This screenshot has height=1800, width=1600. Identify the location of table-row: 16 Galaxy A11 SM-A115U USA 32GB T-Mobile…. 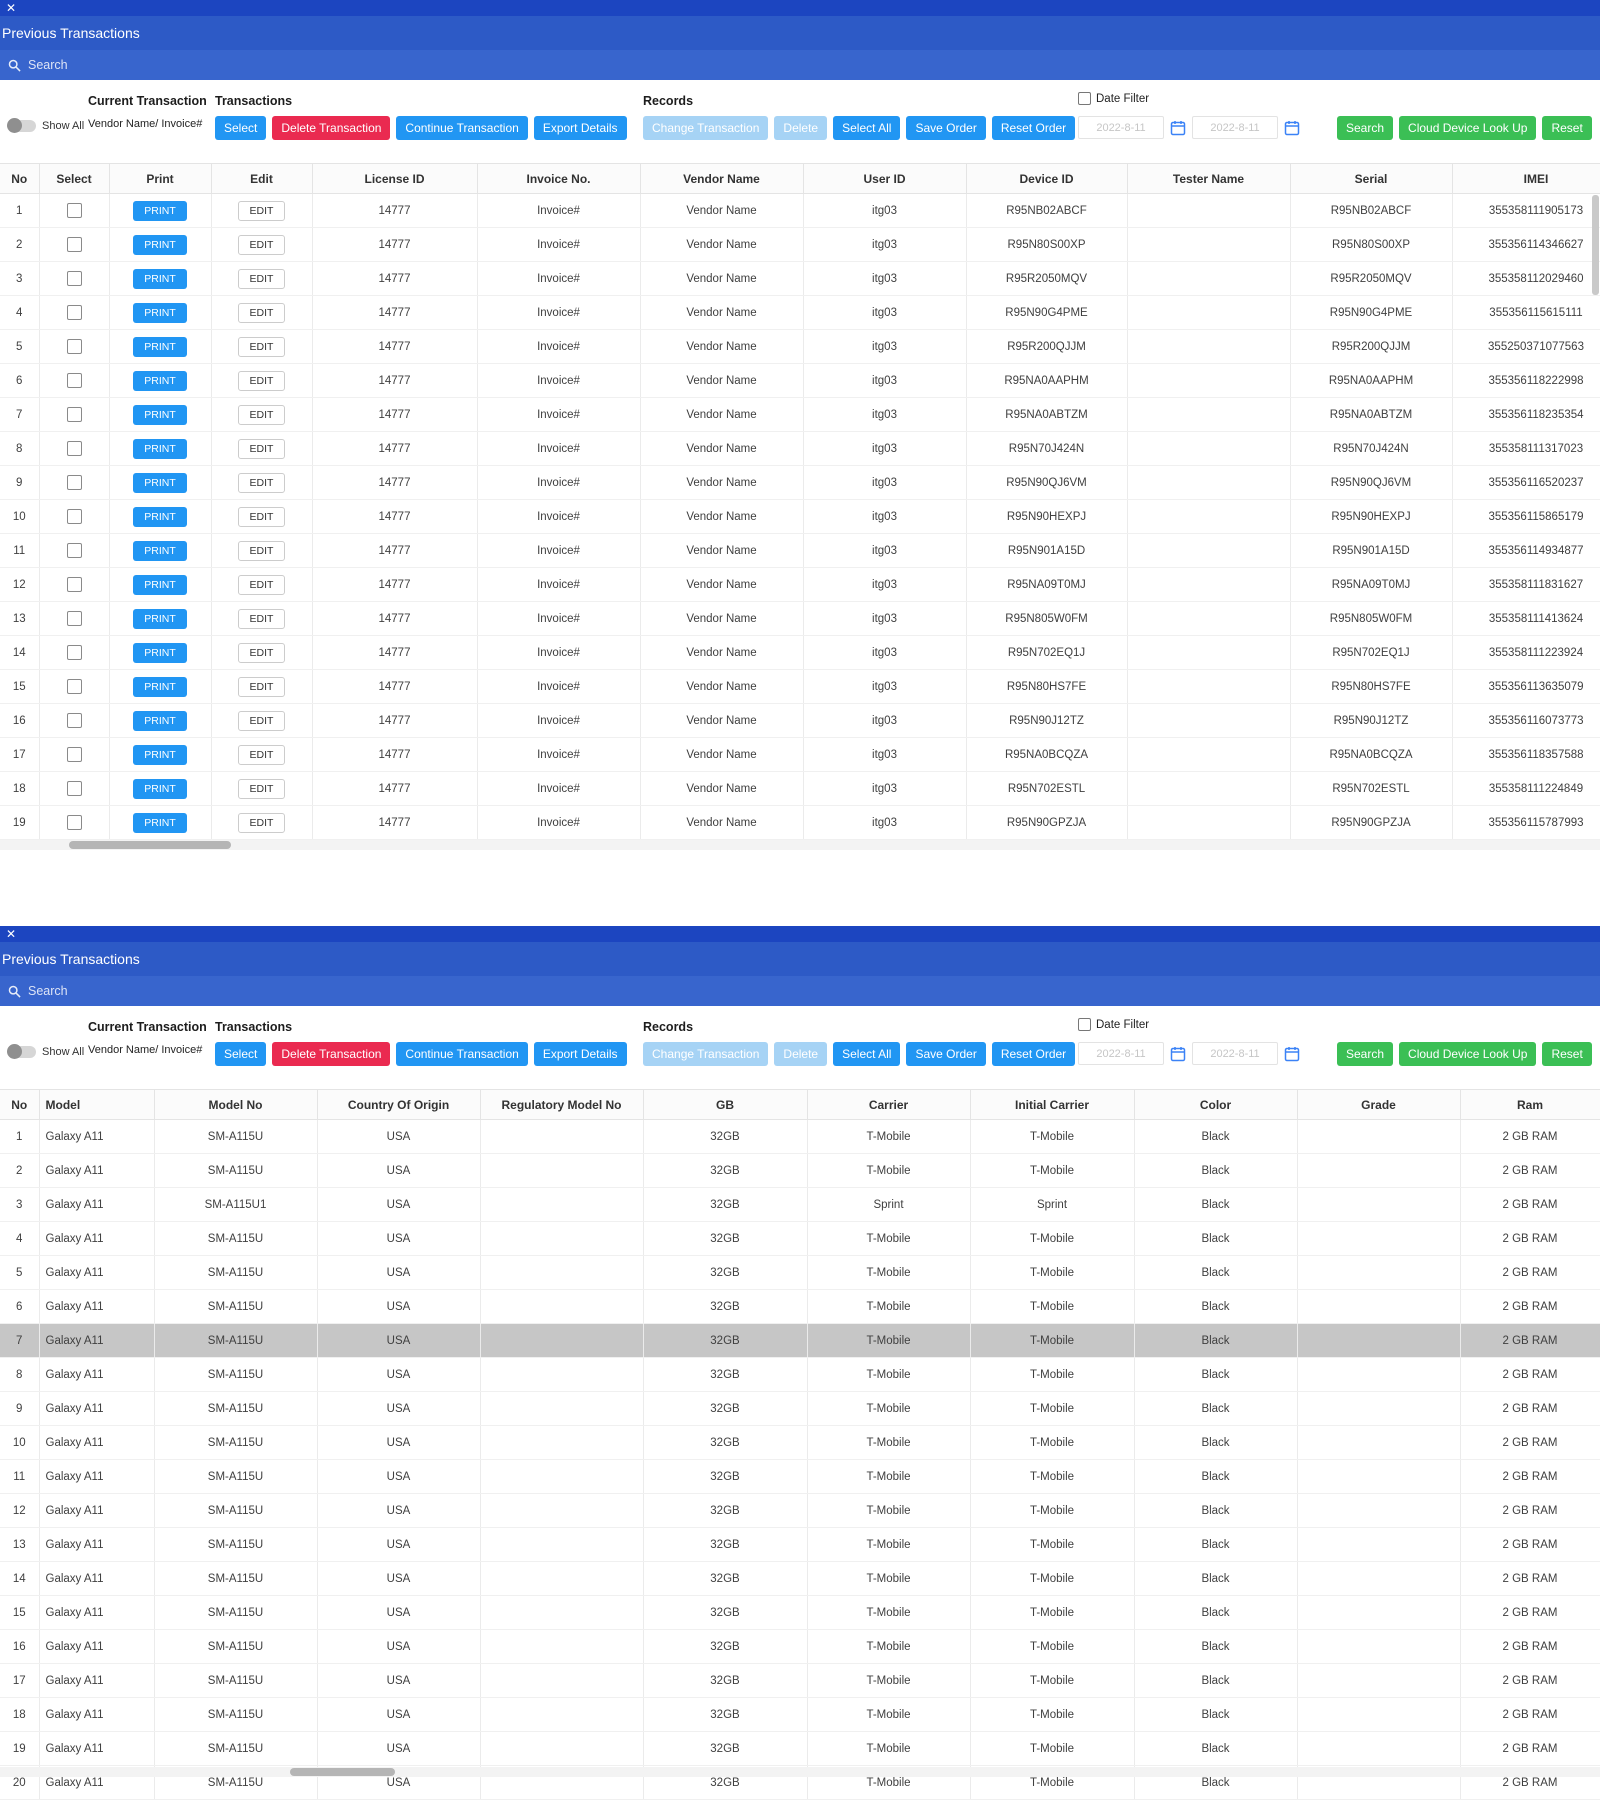
(800, 1646).